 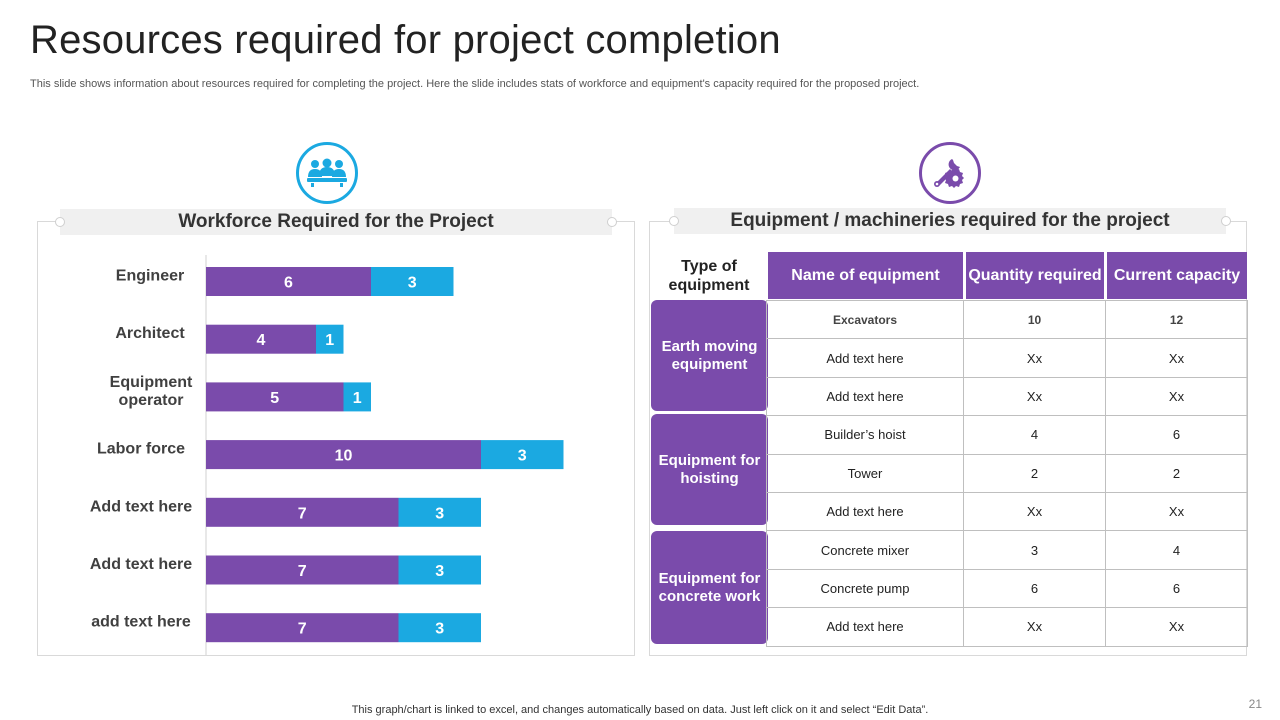 I want to click on workforce-header: Workforce Required for the Project, so click(x=336, y=222).